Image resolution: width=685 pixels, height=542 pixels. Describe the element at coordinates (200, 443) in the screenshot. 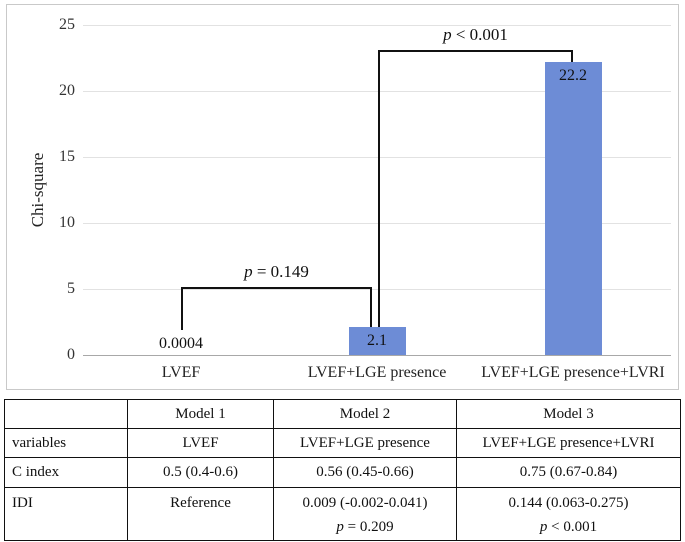

I see `table-cell: LVEF` at that location.